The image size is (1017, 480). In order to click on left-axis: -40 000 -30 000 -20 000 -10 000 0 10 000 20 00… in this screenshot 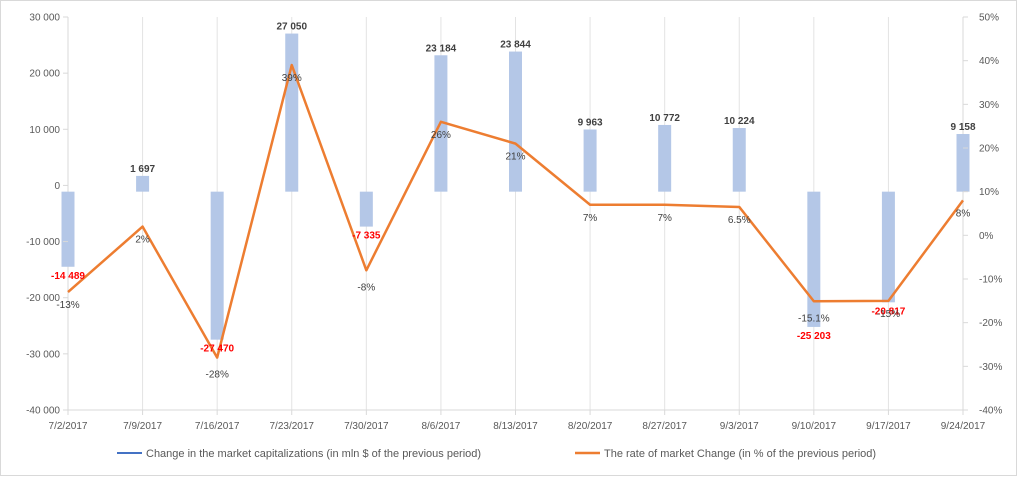, I will do `click(47, 215)`.